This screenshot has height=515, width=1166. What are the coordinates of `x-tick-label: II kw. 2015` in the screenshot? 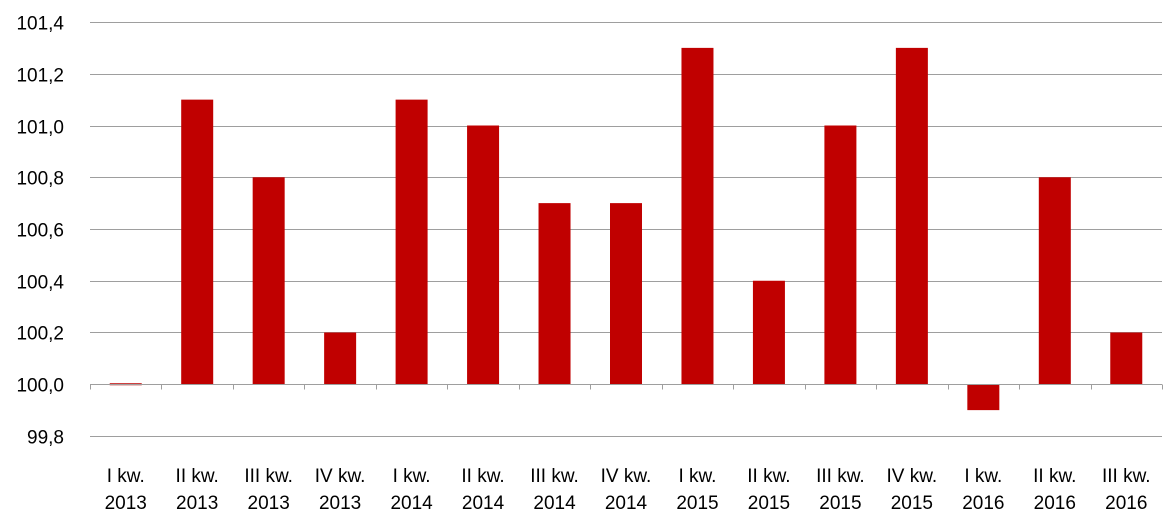 It's located at (768, 490).